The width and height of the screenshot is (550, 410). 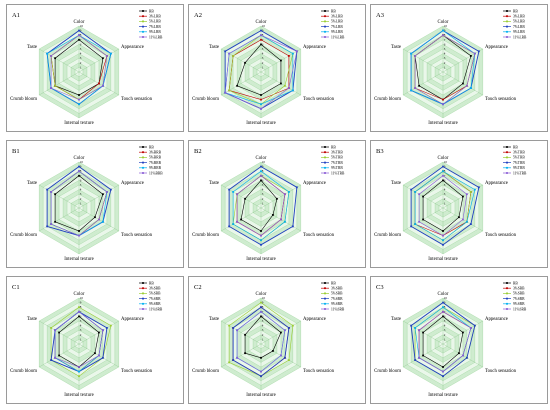 I want to click on panel-label: B2, so click(x=198, y=151).